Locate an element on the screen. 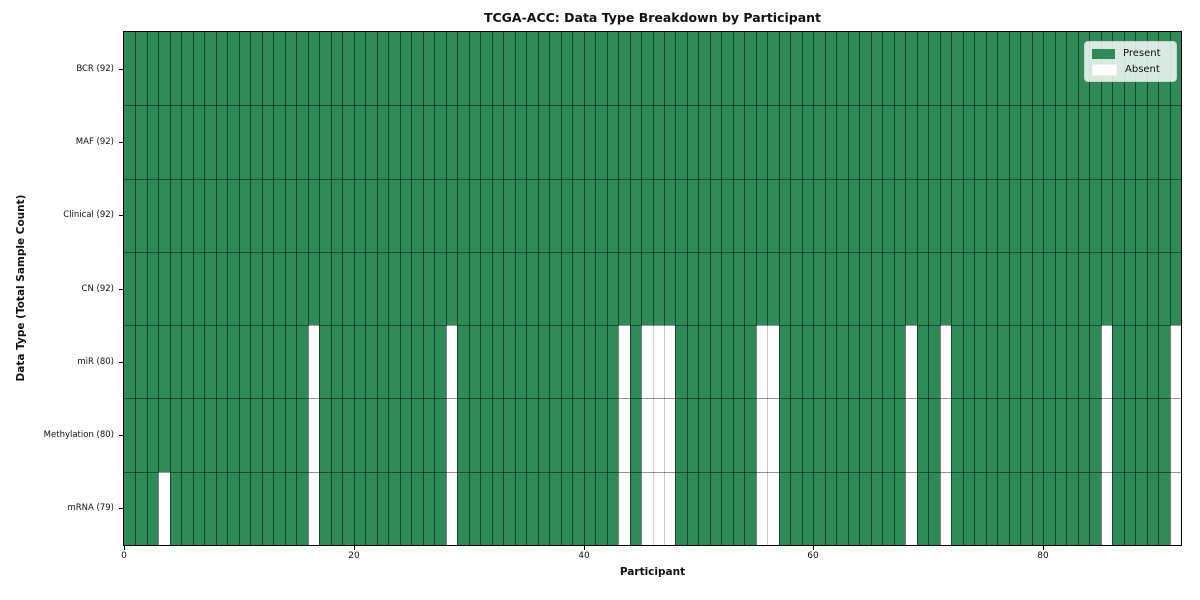 The image size is (1200, 600). legend-entry-present: Present is located at coordinates (1130, 54).